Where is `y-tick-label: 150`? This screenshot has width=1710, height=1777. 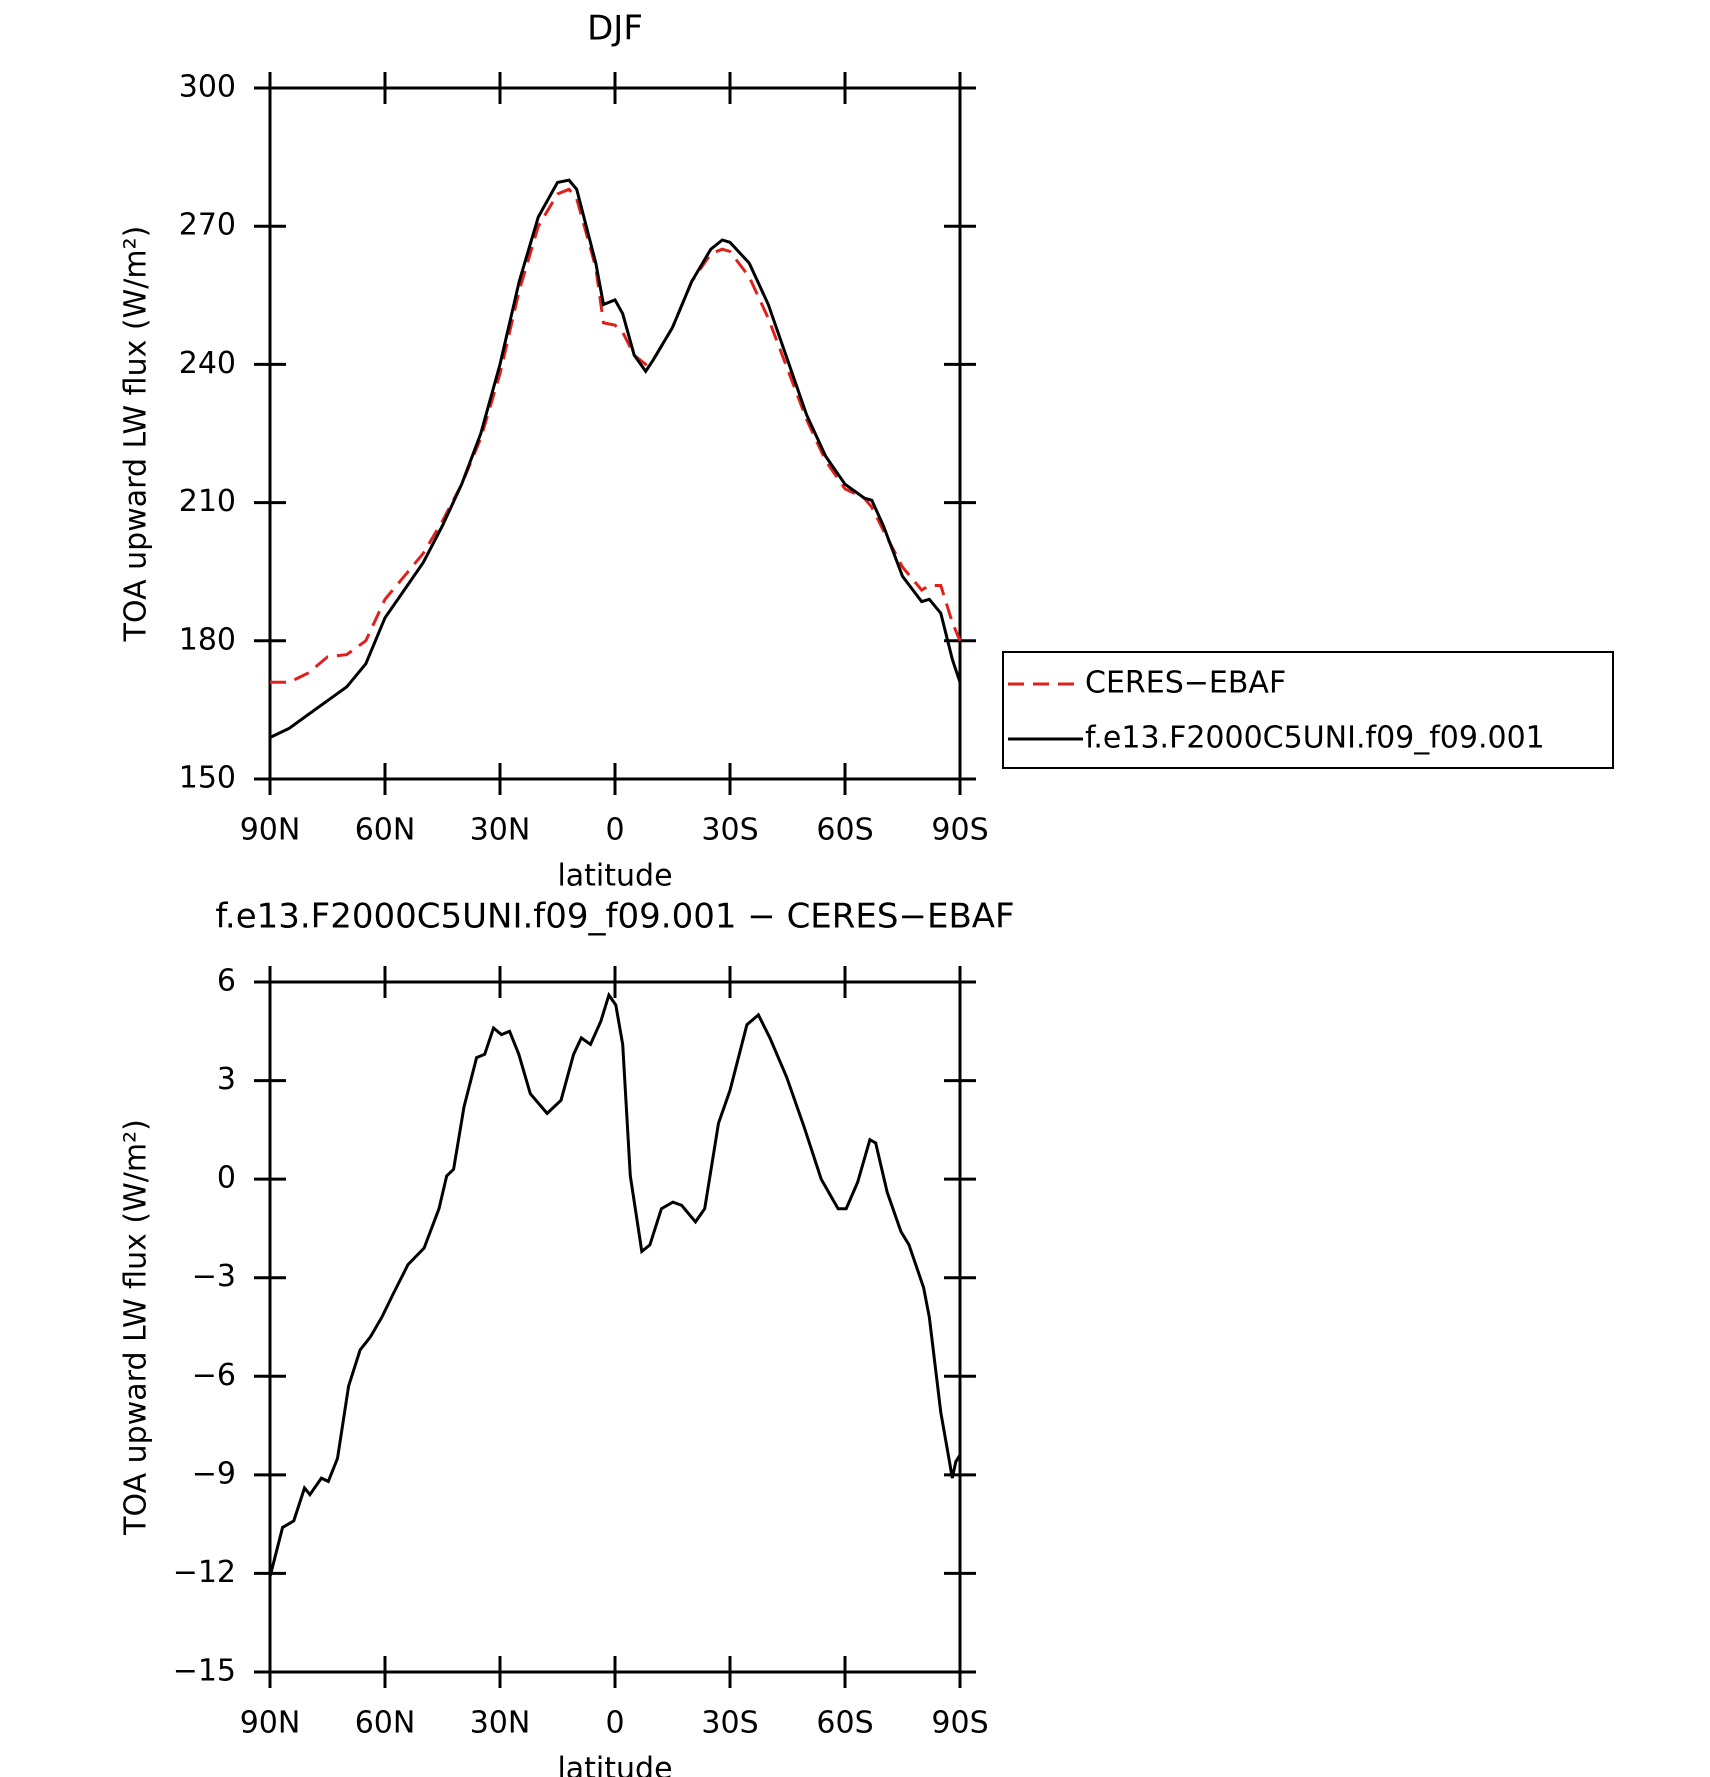 y-tick-label: 150 is located at coordinates (207, 778).